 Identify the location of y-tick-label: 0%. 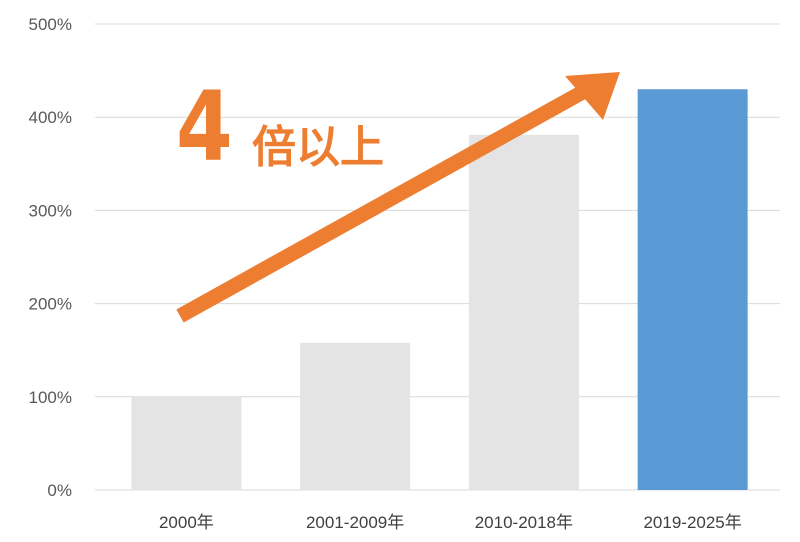
(59, 490).